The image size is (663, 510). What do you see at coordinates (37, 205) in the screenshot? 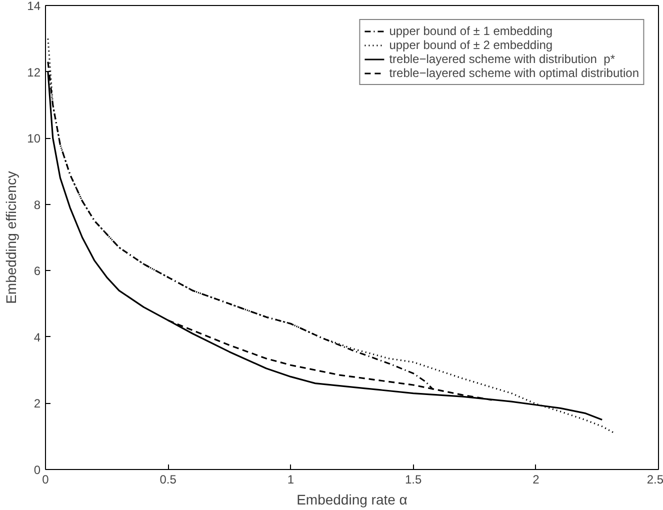
I see `y-tick-label: 8` at bounding box center [37, 205].